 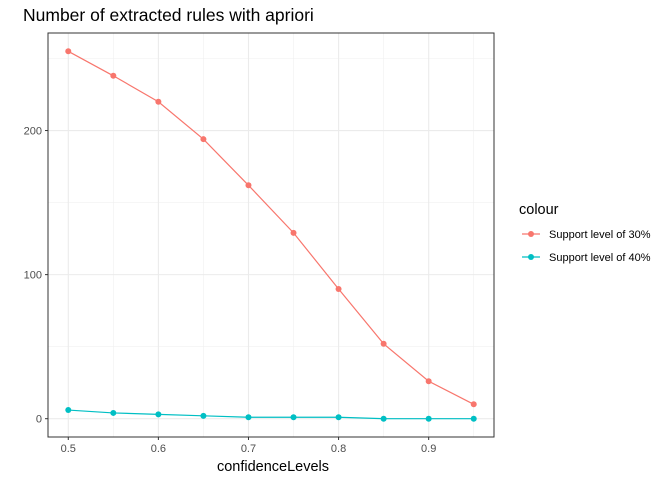 What do you see at coordinates (168, 15) in the screenshot?
I see `chart-title: Number of extracted rules with apriori` at bounding box center [168, 15].